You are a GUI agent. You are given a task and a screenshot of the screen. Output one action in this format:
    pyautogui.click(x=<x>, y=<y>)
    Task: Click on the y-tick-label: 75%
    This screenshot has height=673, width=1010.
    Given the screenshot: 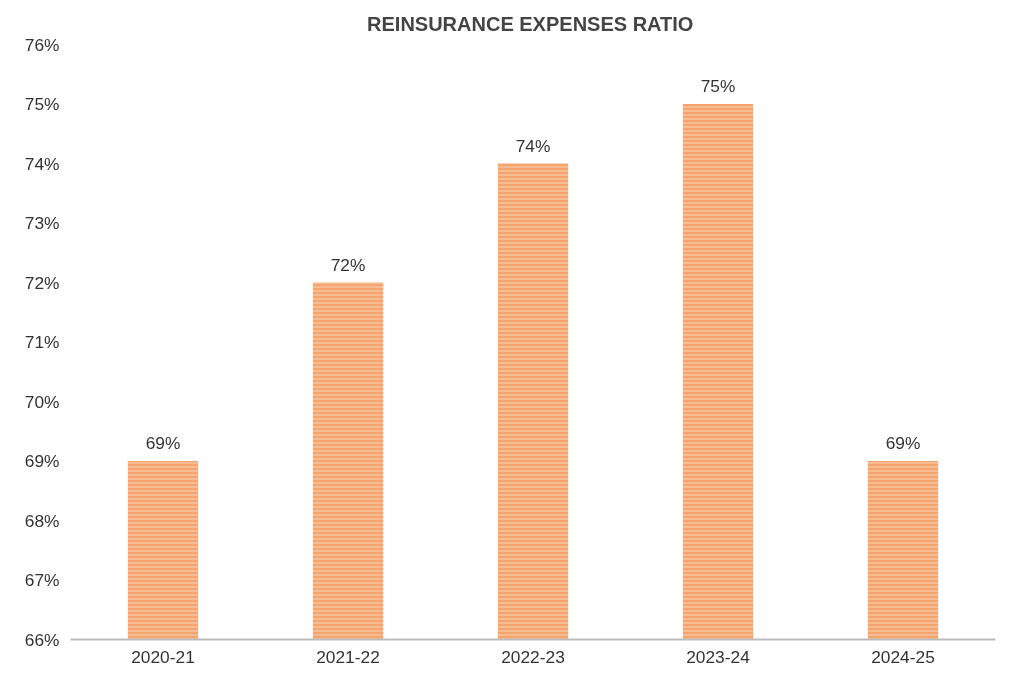 What is the action you would take?
    pyautogui.click(x=42, y=104)
    